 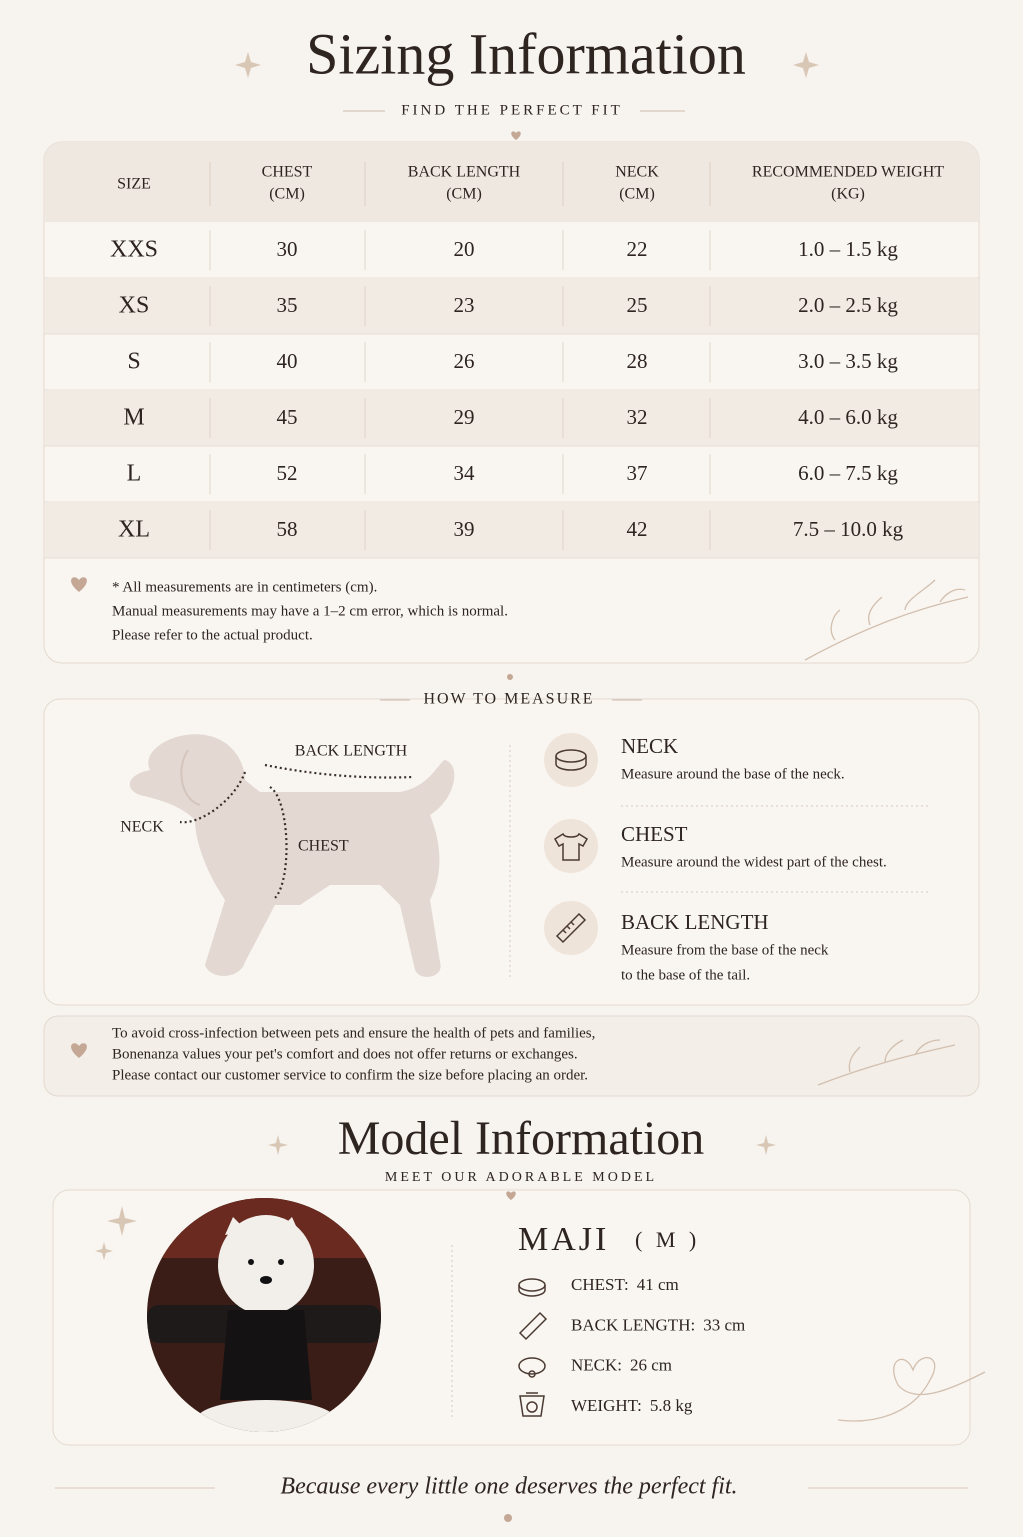 What do you see at coordinates (526, 53) in the screenshot?
I see `title: Sizing Information` at bounding box center [526, 53].